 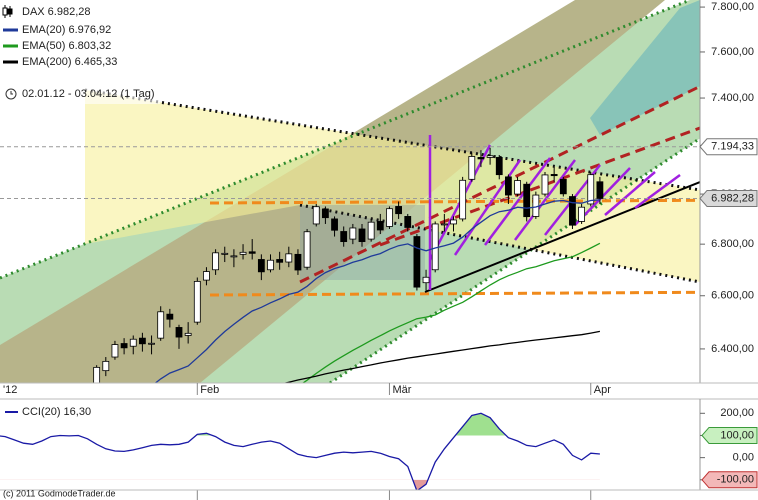 I want to click on marker-box, so click(x=728, y=198).